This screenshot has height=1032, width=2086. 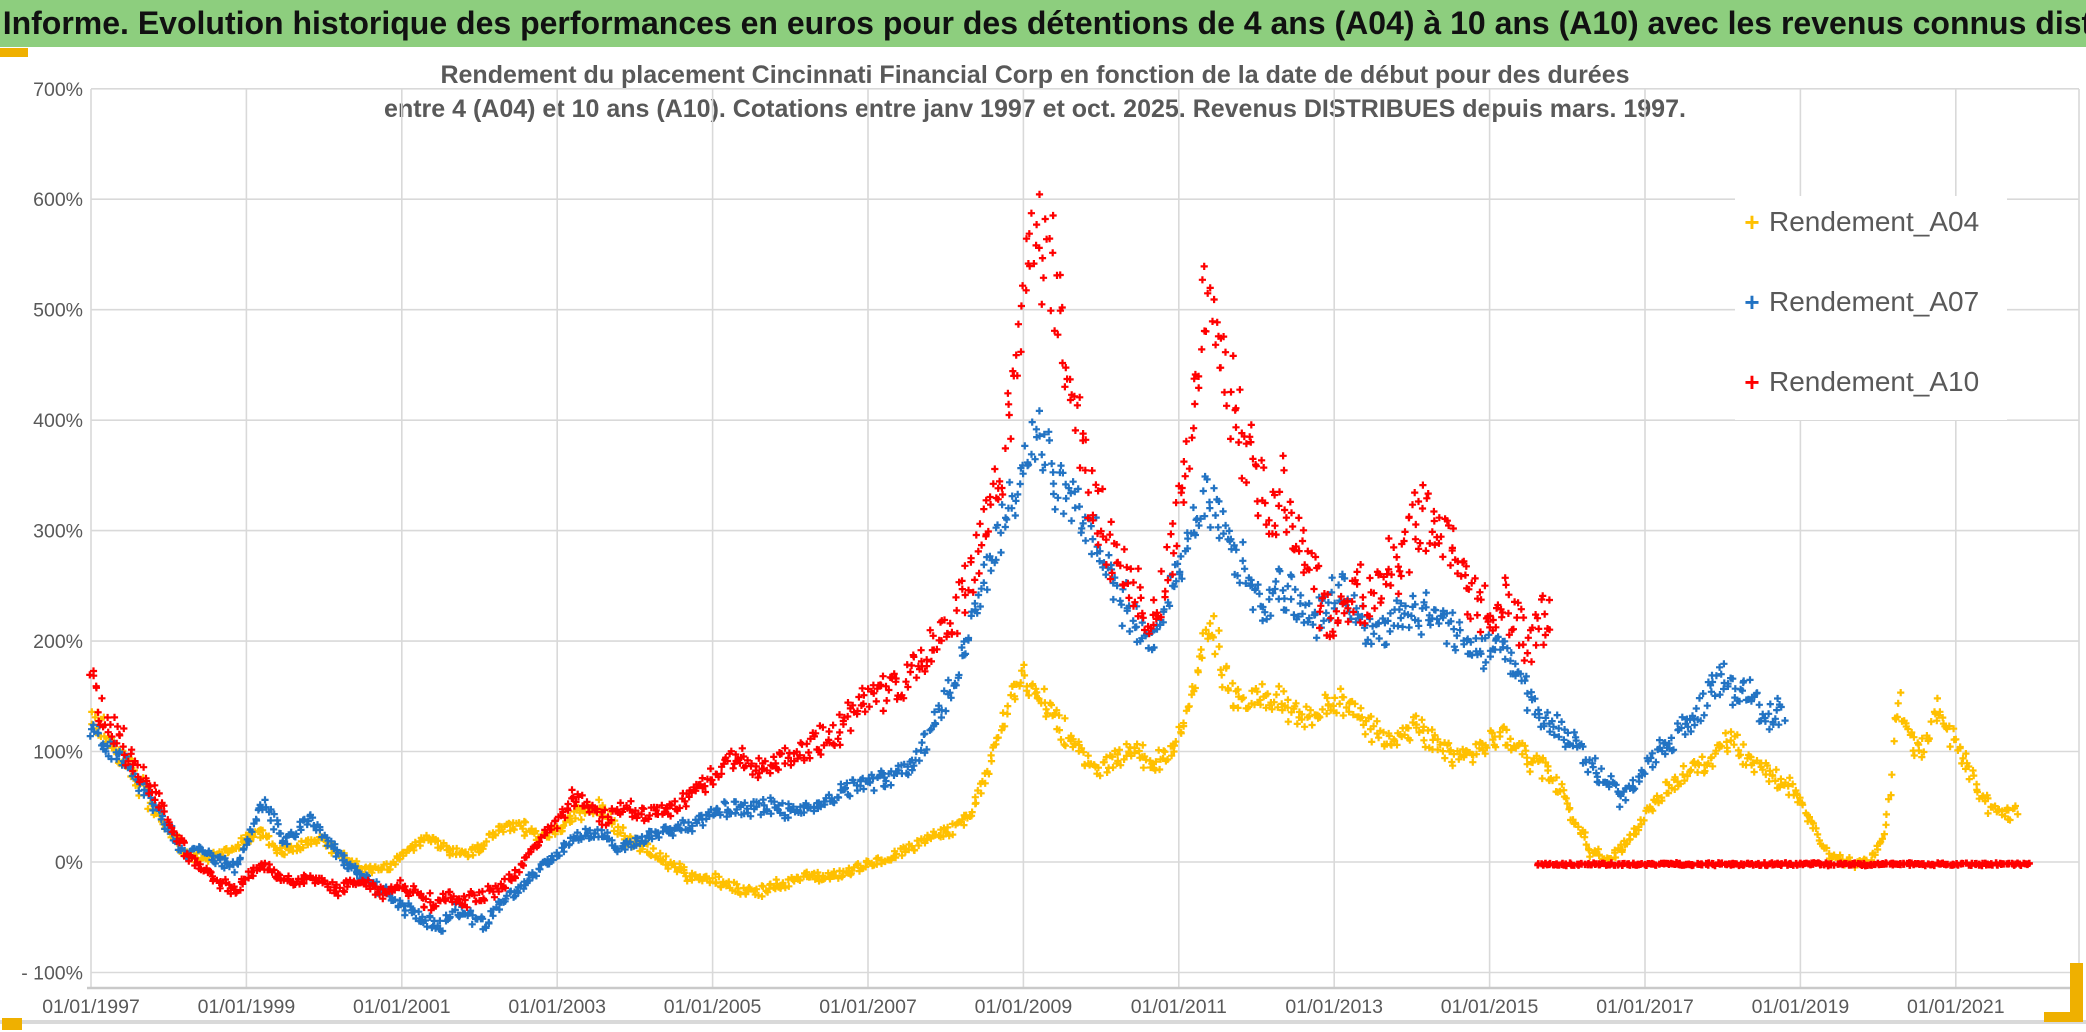 I want to click on y-tick-label: 200%, so click(x=58, y=642).